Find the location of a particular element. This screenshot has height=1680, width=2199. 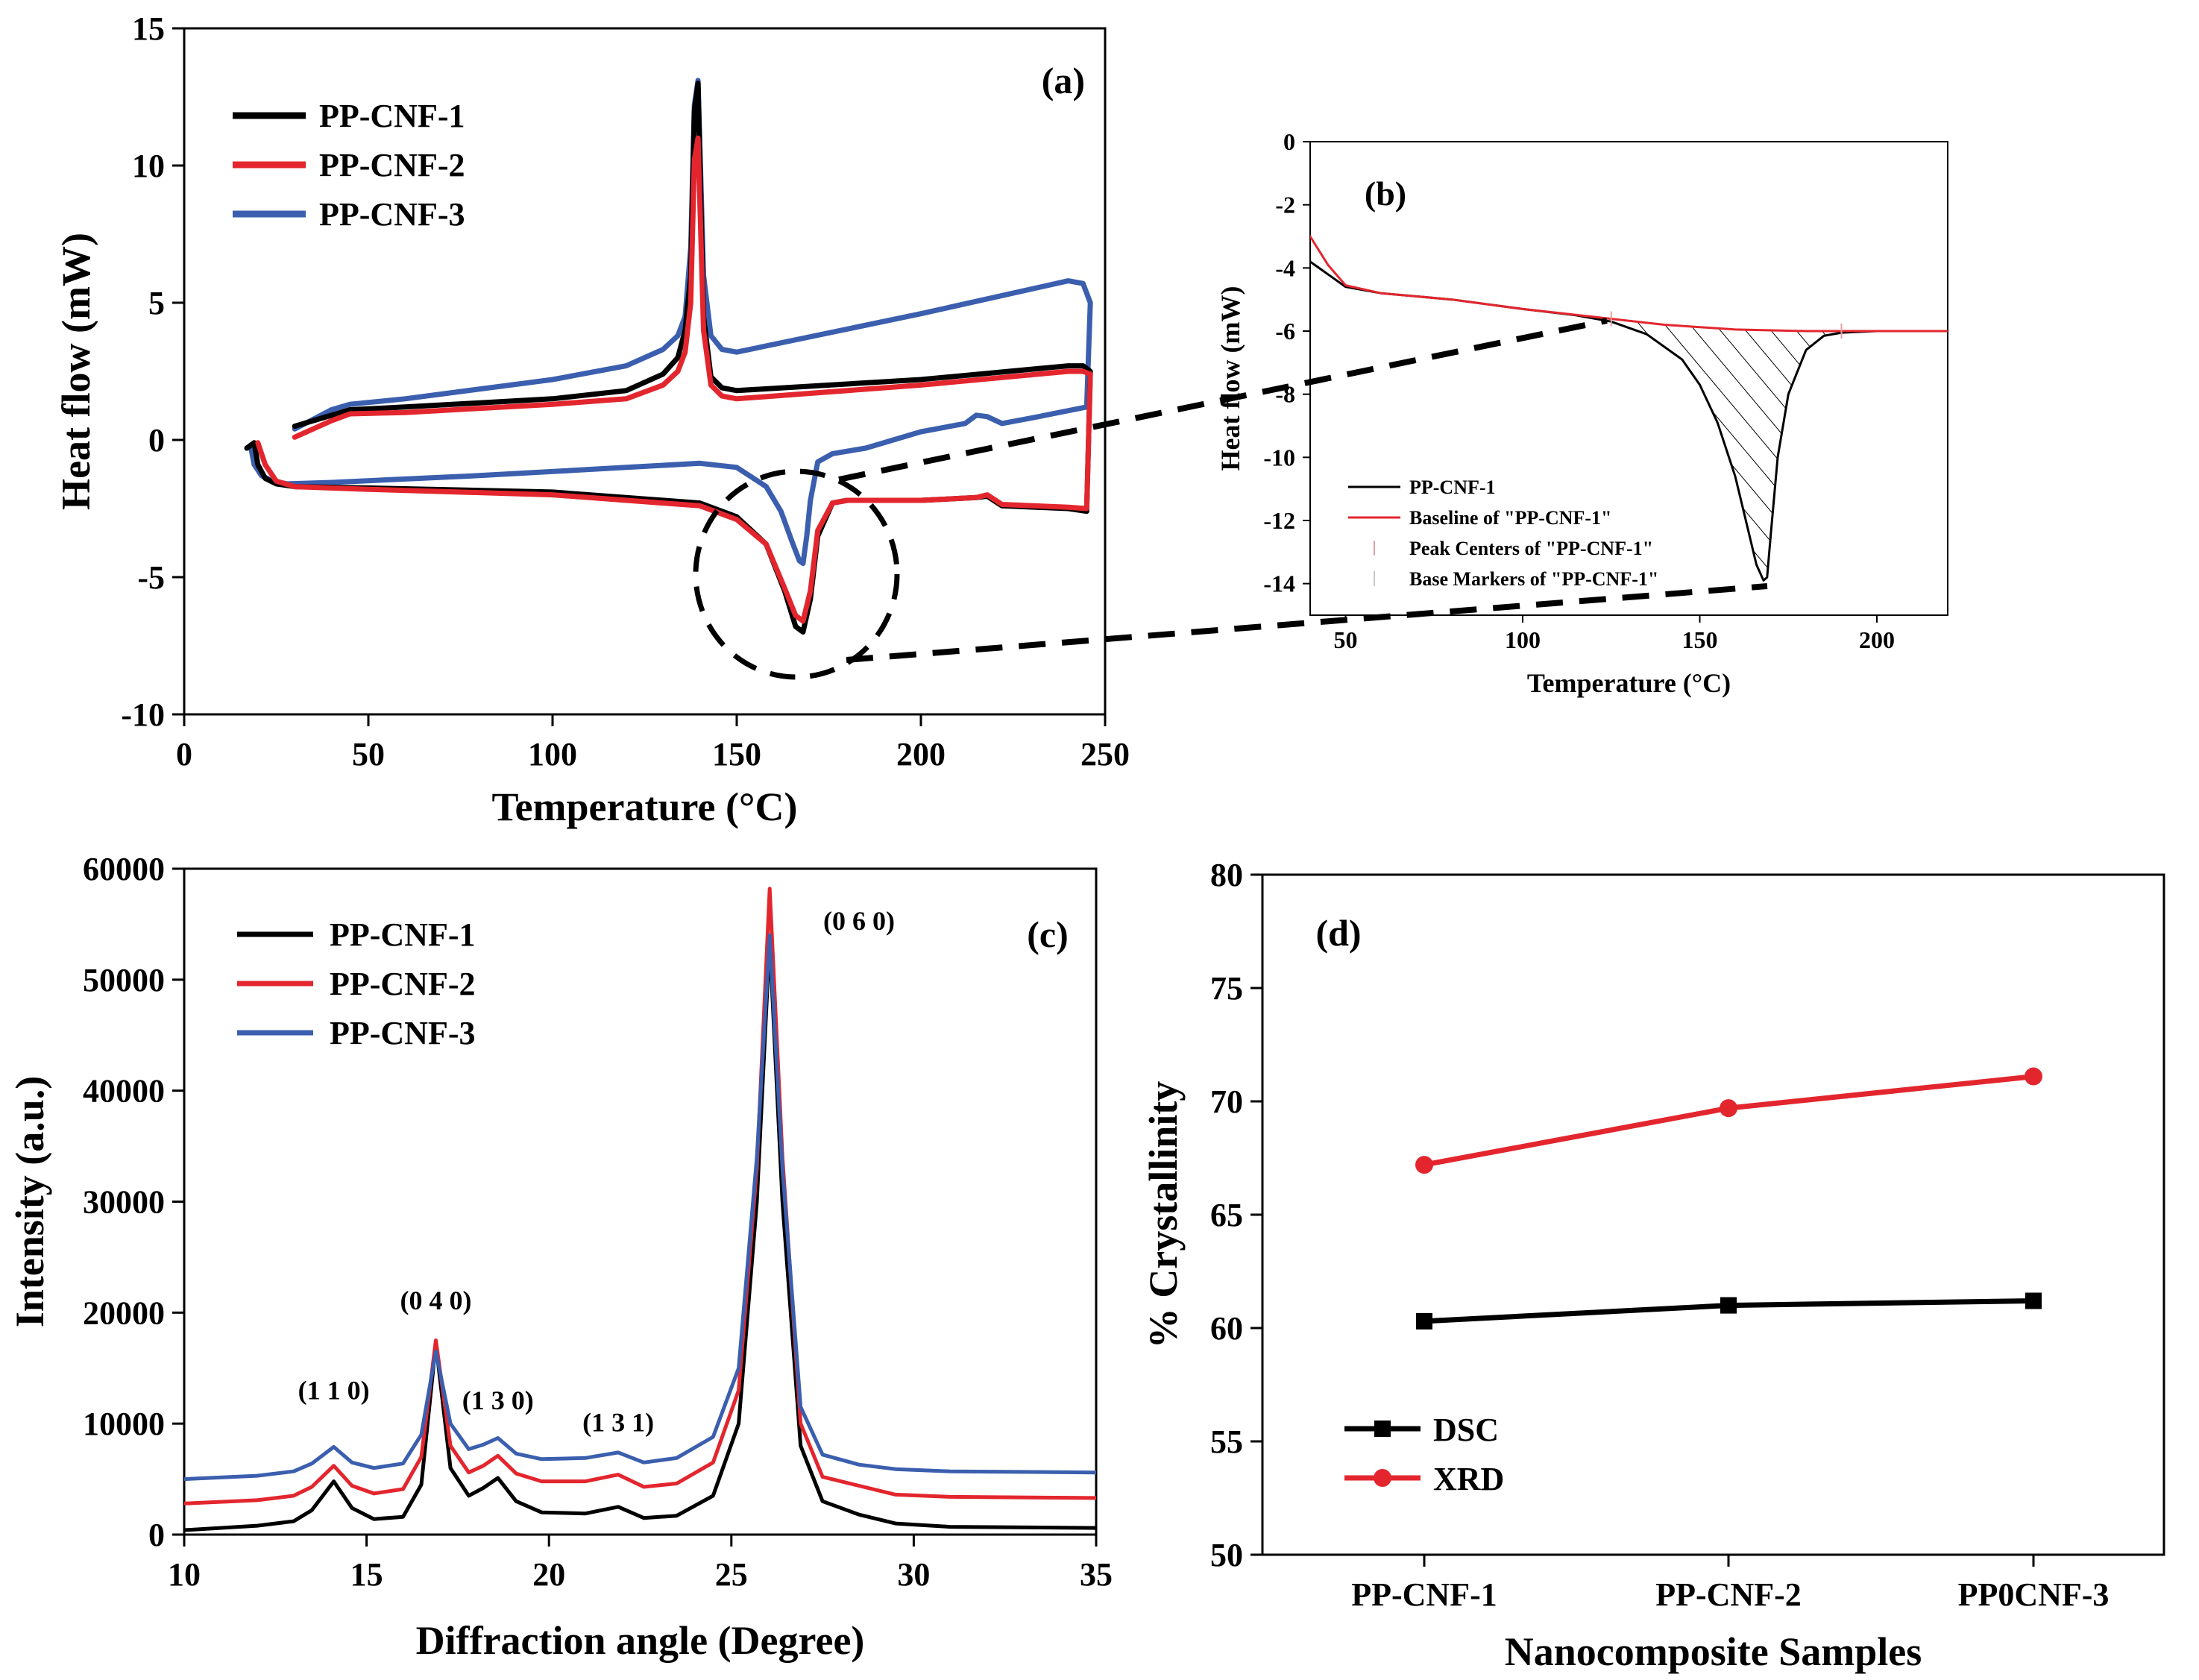

y-tick-label: 10 is located at coordinates (148, 166).